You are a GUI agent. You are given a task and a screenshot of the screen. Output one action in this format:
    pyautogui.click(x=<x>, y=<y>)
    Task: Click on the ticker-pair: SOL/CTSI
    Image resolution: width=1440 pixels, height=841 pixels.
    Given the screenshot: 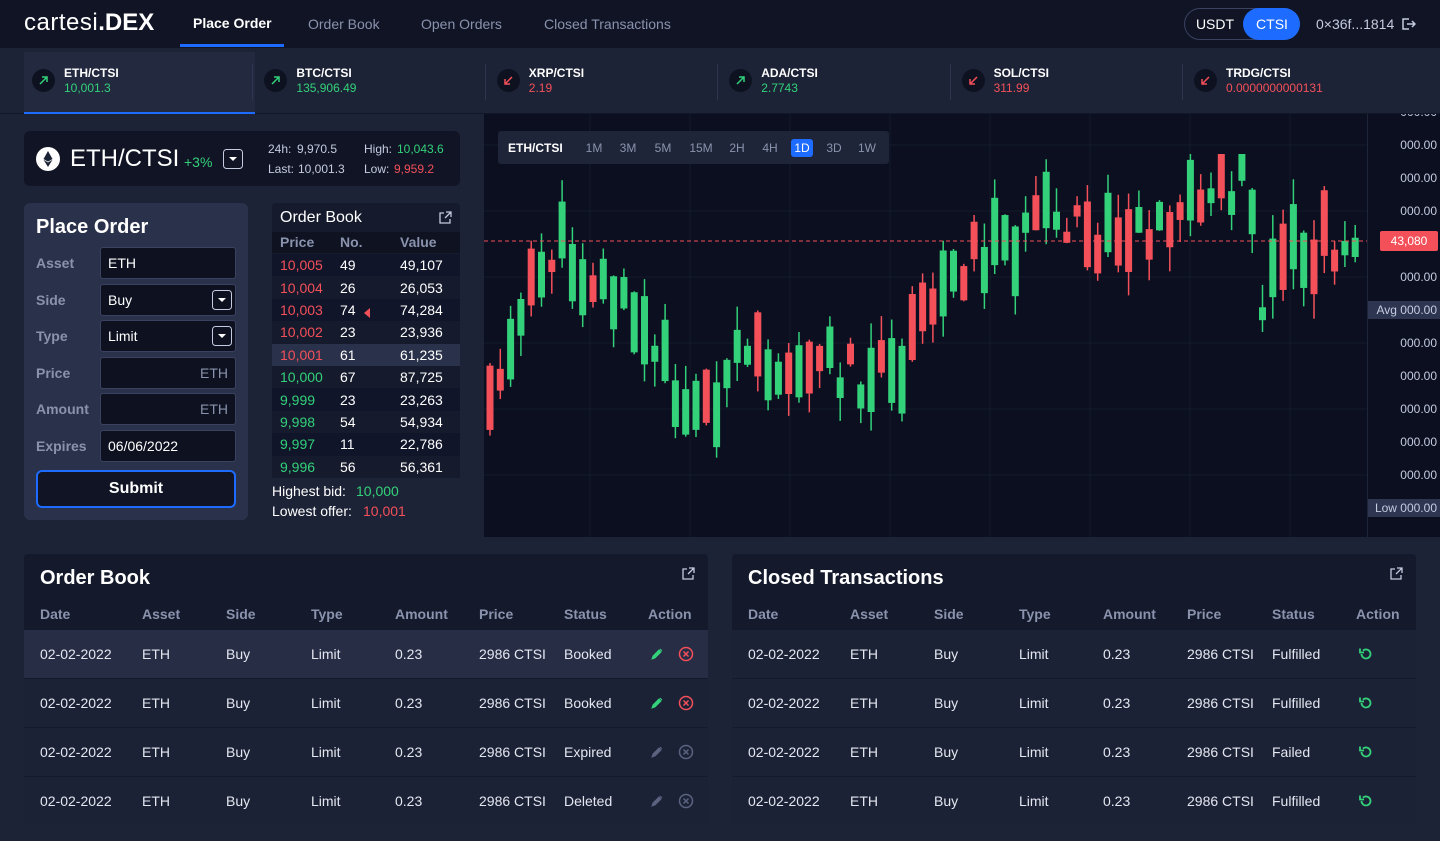 What is the action you would take?
    pyautogui.click(x=1021, y=73)
    